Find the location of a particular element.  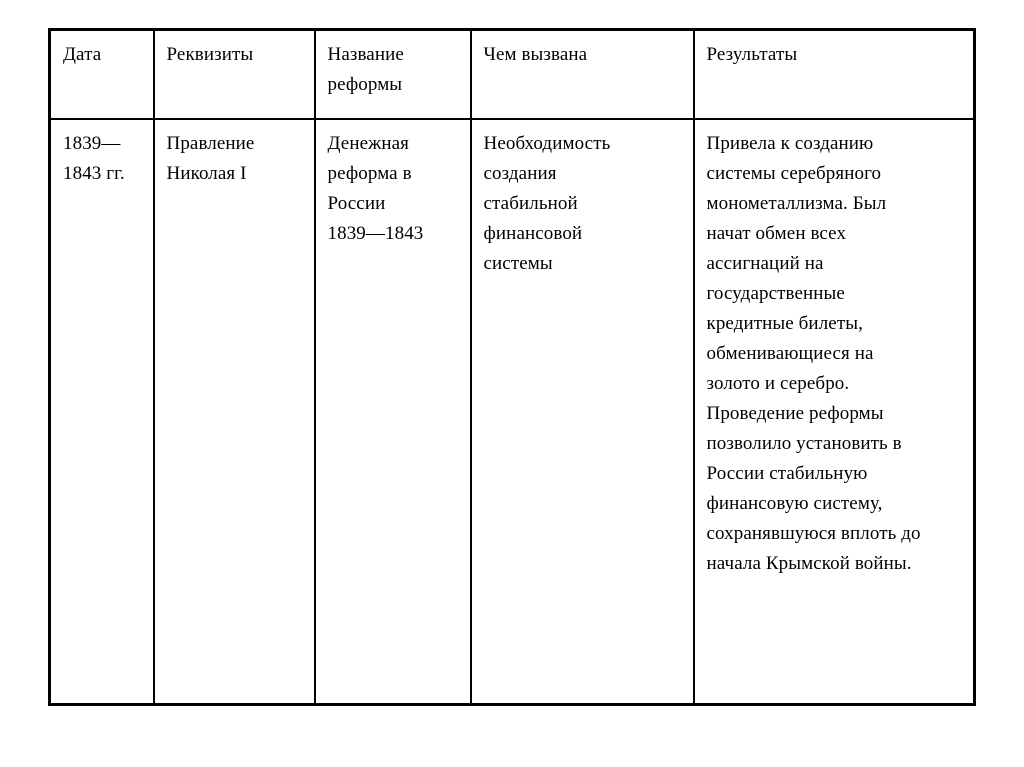

cell-date-line-1: 1839— is located at coordinates (92, 143).